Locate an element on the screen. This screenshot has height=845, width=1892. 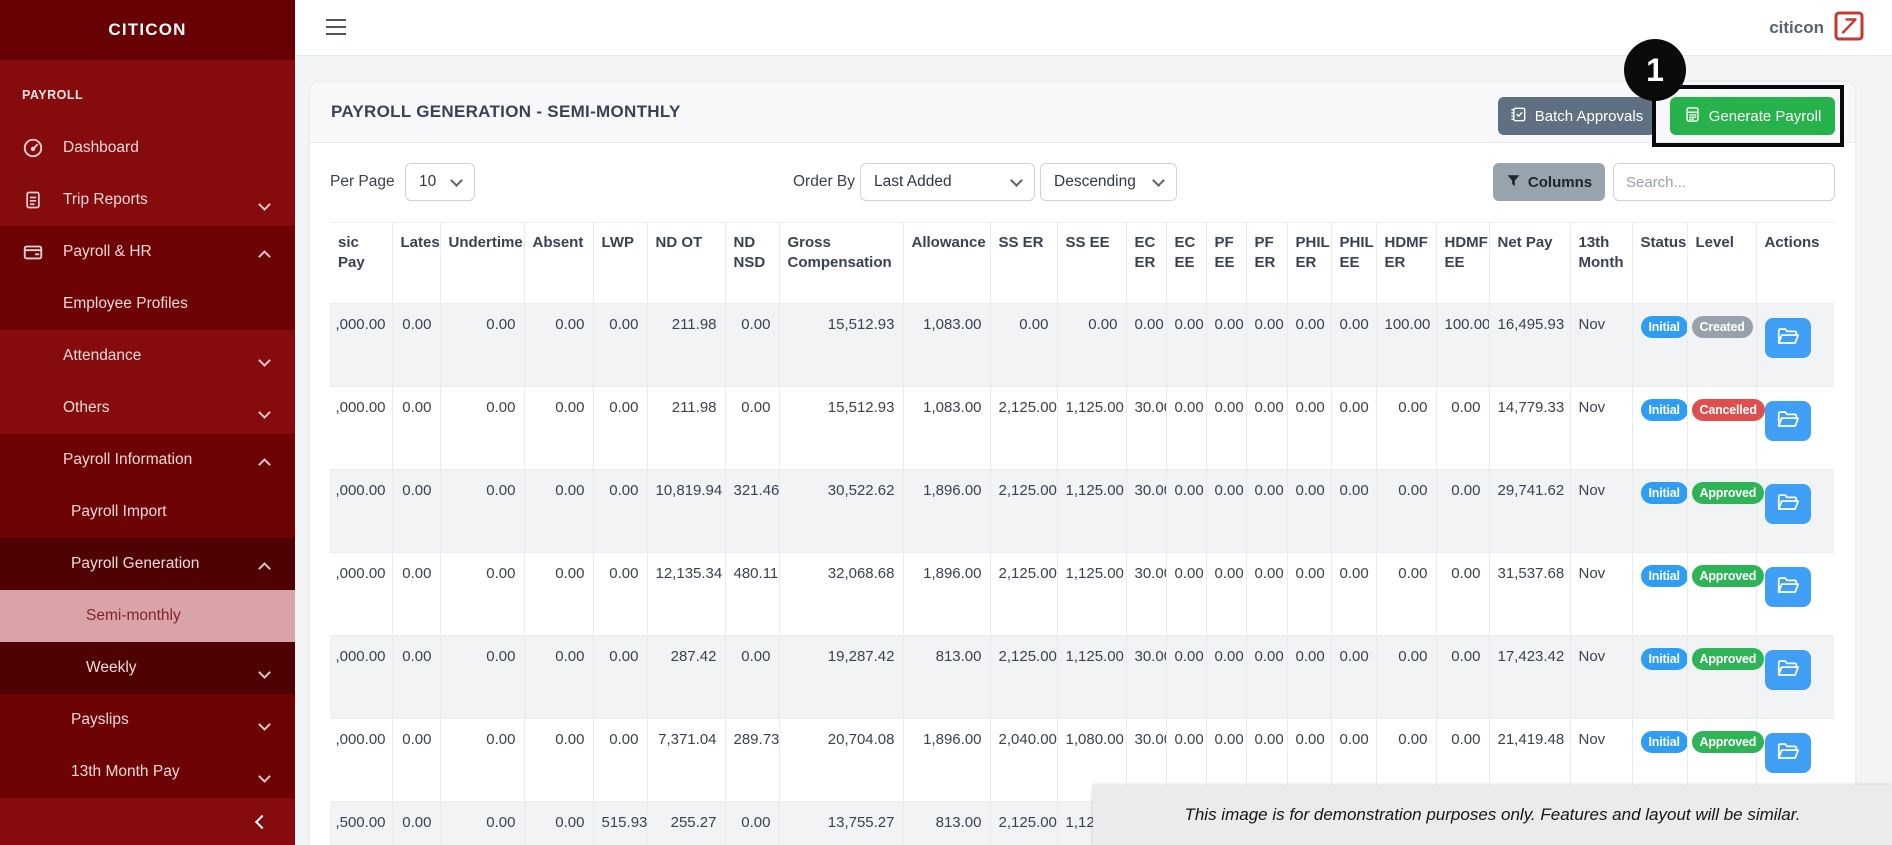
sidebar-item-payroll-import: Payroll Import is located at coordinates (147, 512).